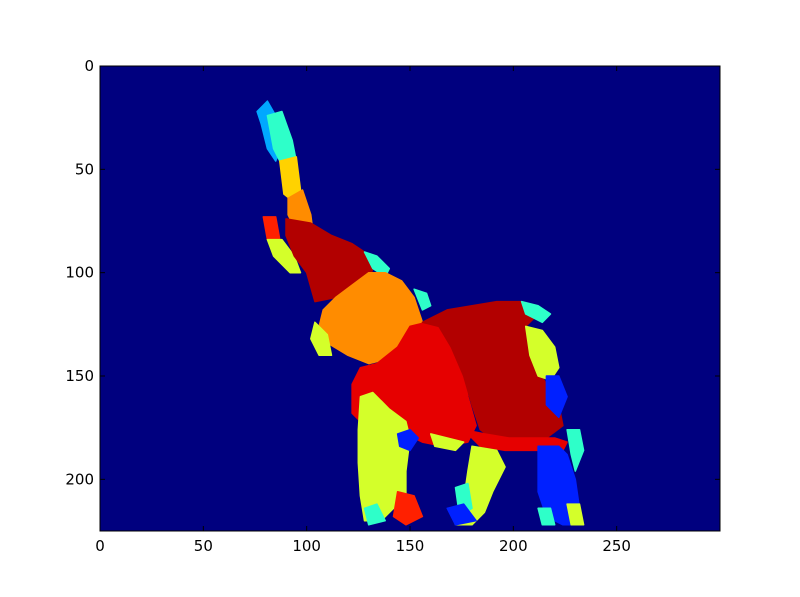  I want to click on segment-front-foot-red, so click(408, 508).